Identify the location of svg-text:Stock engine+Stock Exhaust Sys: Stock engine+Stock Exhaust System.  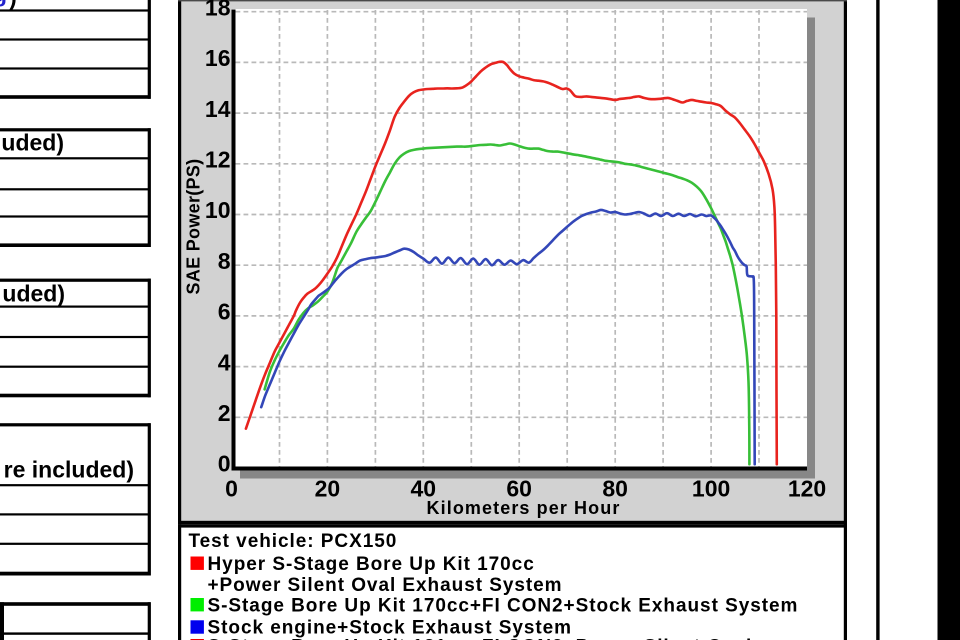
(390, 627).